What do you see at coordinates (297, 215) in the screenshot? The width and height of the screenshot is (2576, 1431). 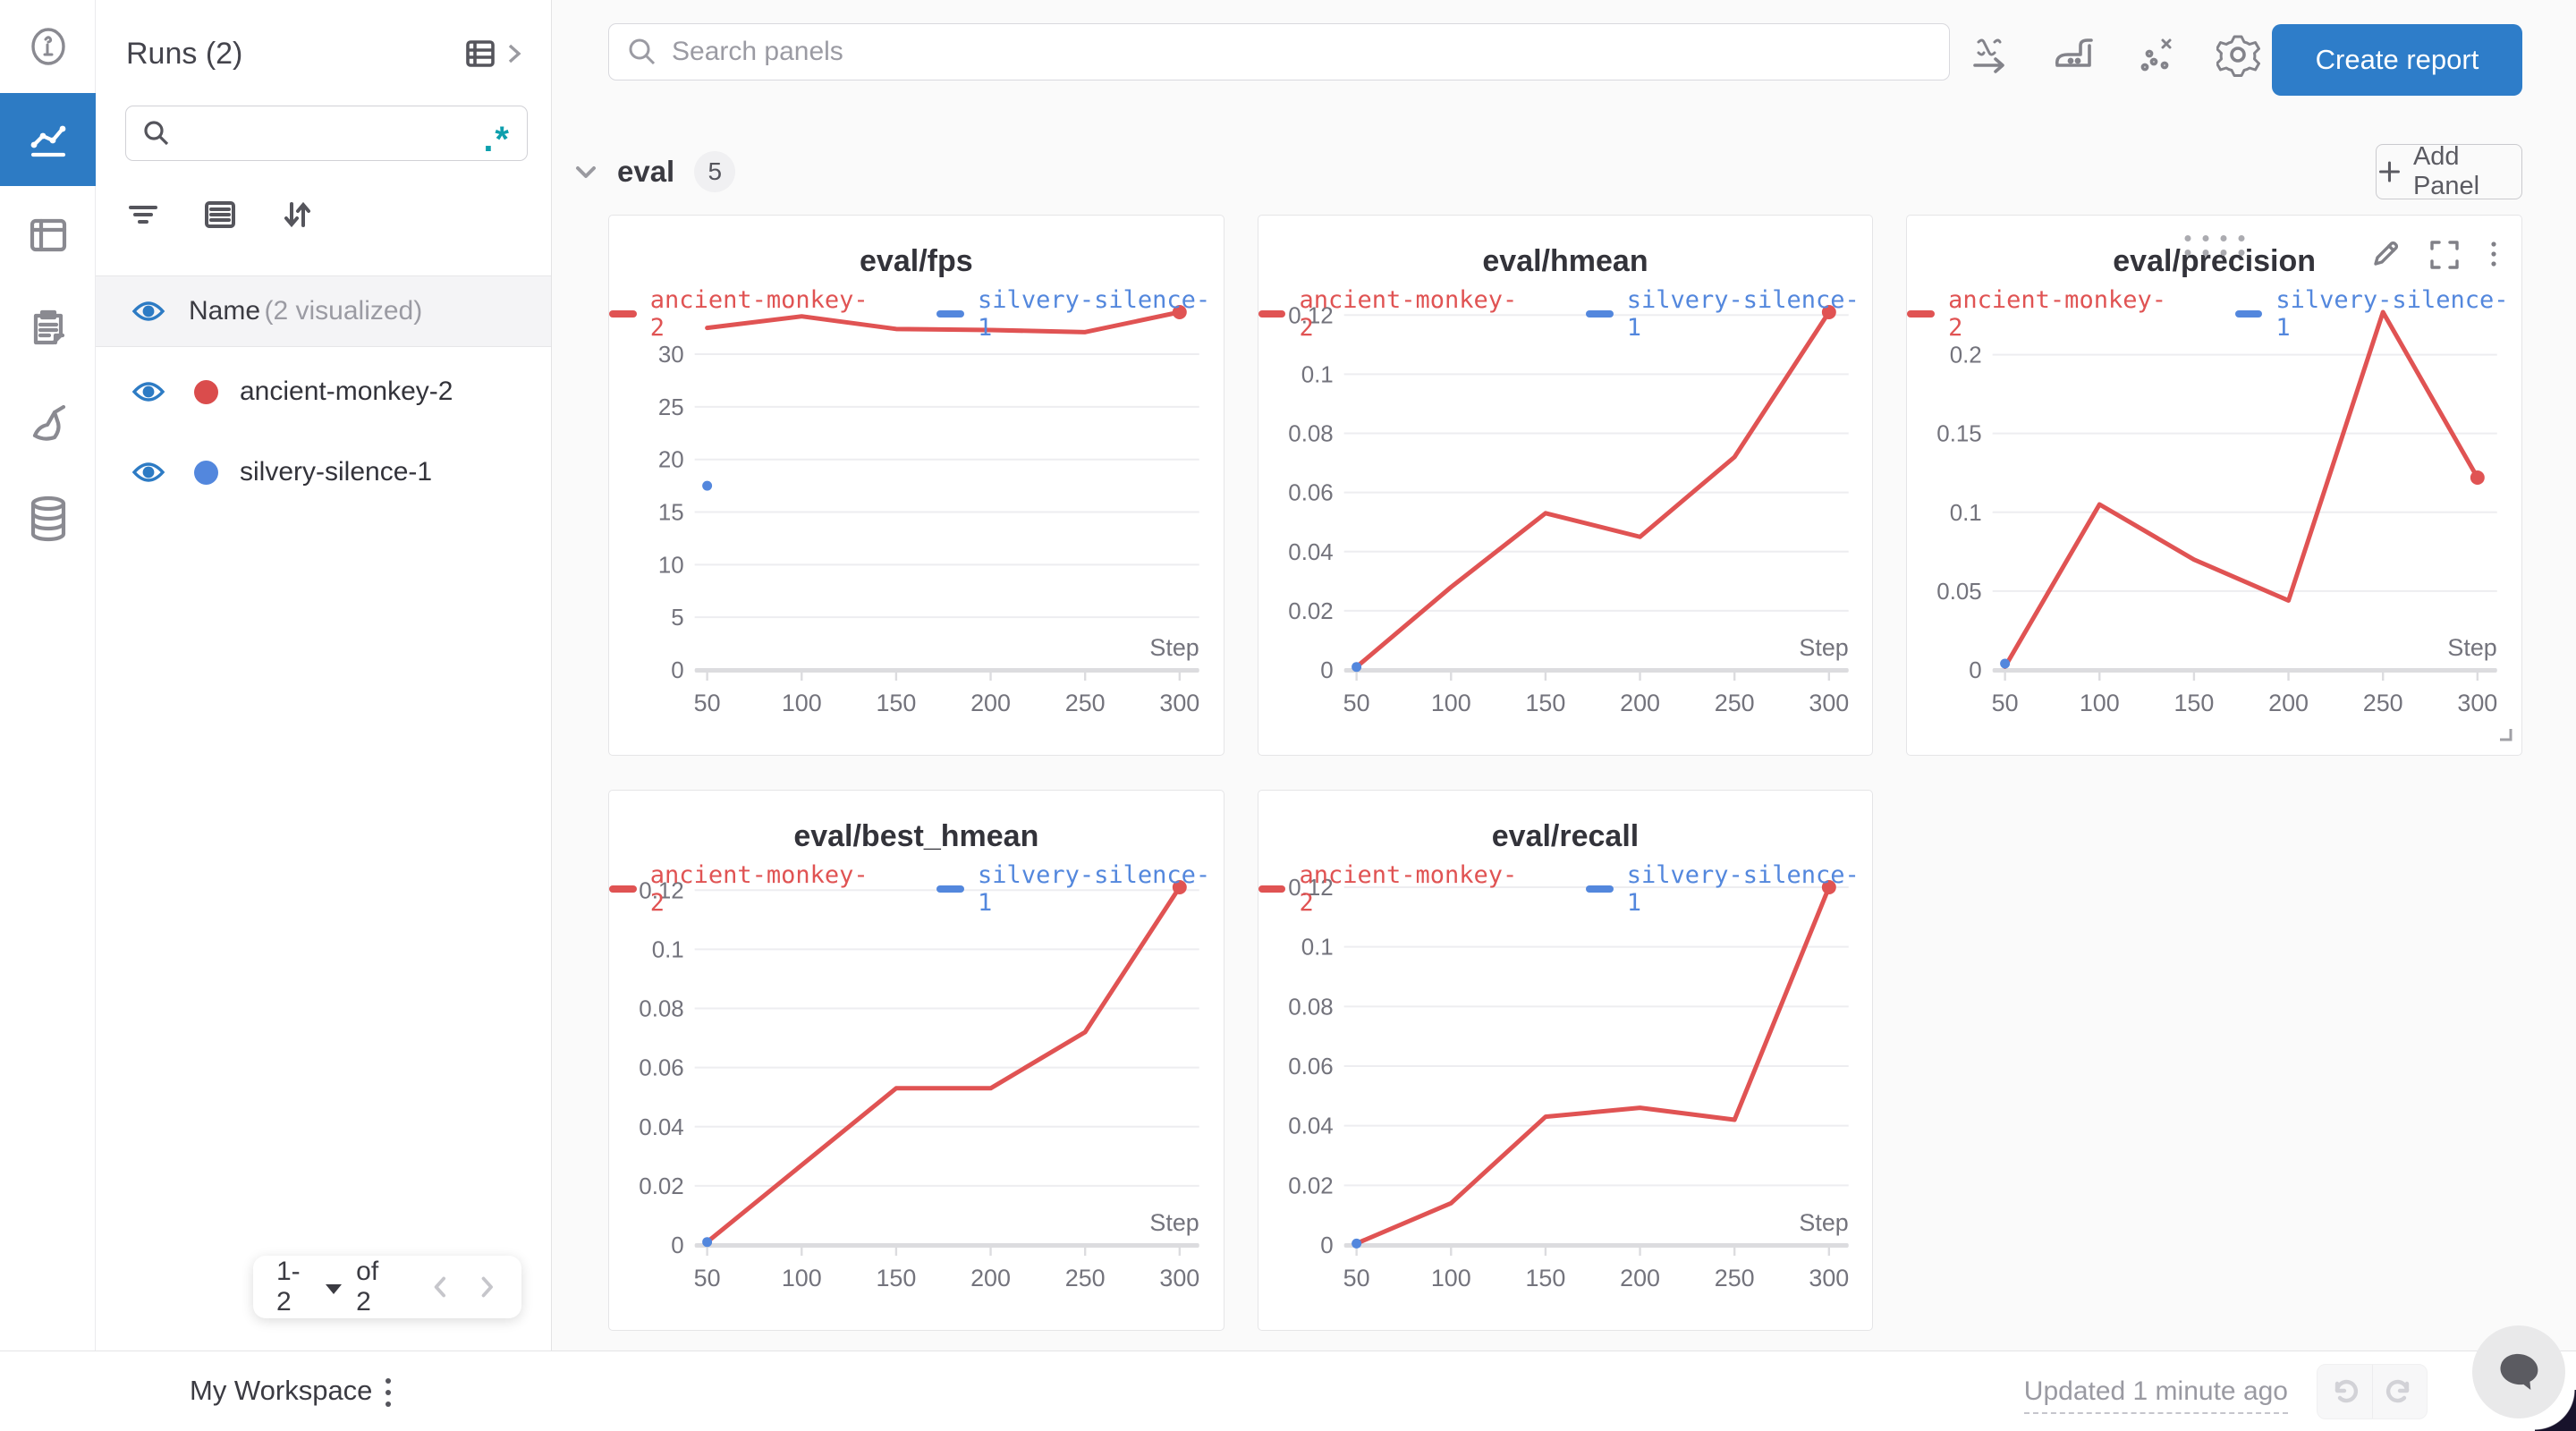 I see `sort-icon` at bounding box center [297, 215].